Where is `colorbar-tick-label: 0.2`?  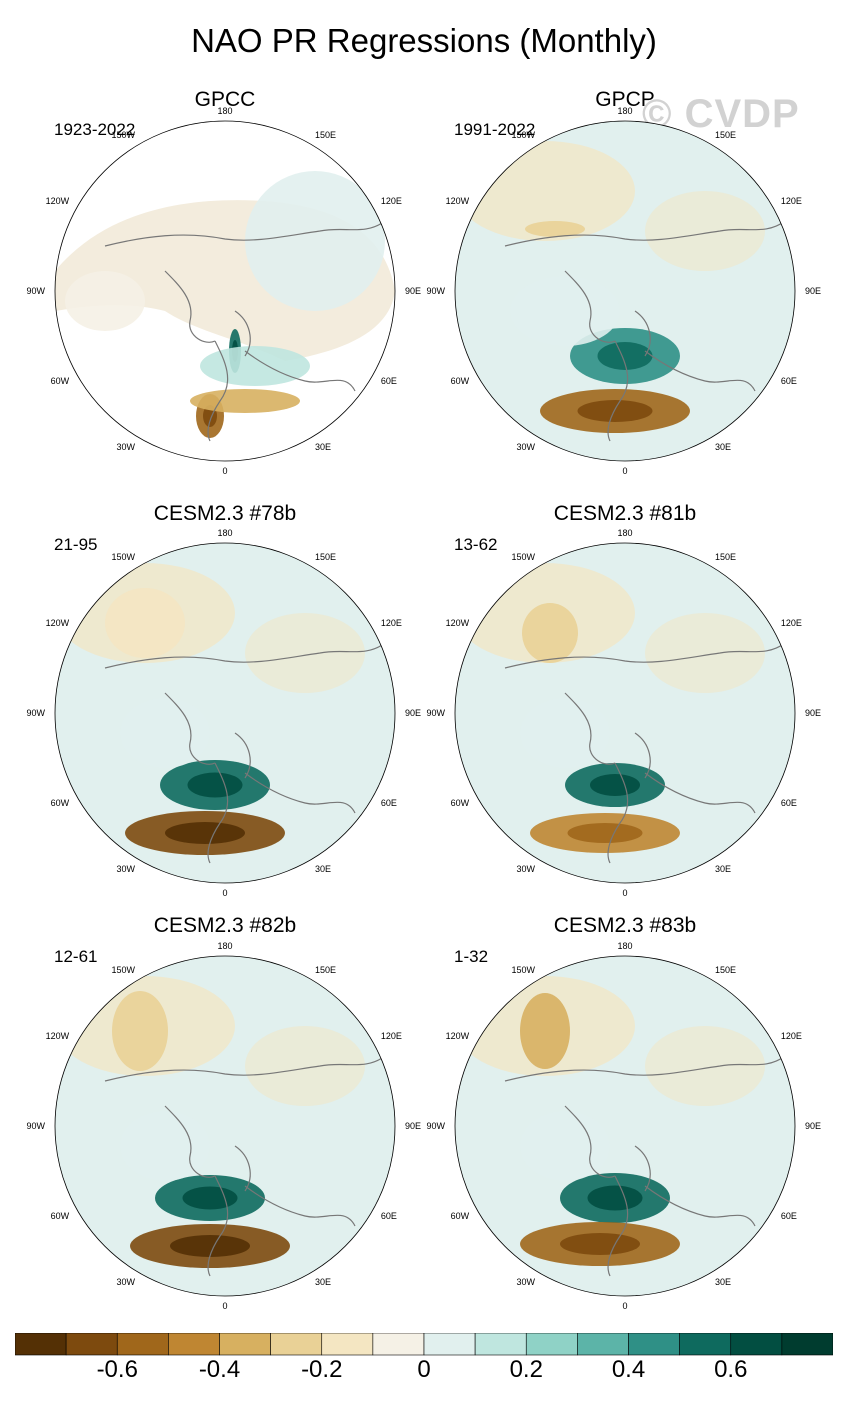
colorbar-tick-label: 0.2 is located at coordinates (526, 1369).